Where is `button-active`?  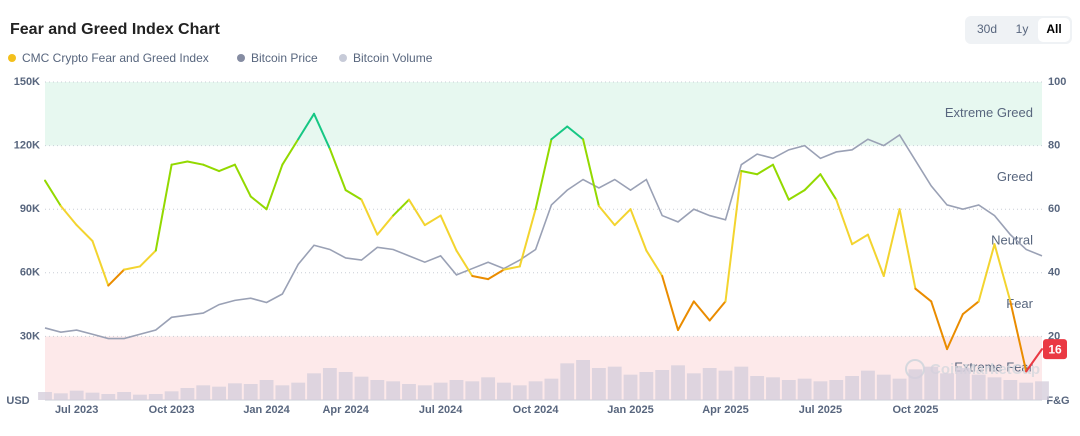 button-active is located at coordinates (1054, 30).